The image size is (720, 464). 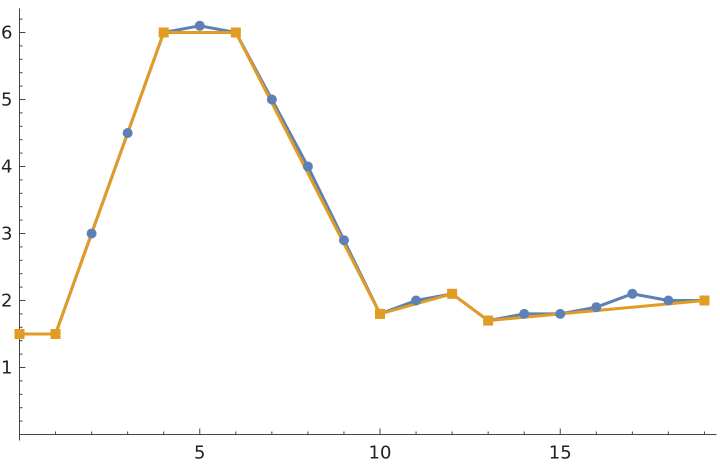 What do you see at coordinates (199, 453) in the screenshot?
I see `x-tick-label: 5` at bounding box center [199, 453].